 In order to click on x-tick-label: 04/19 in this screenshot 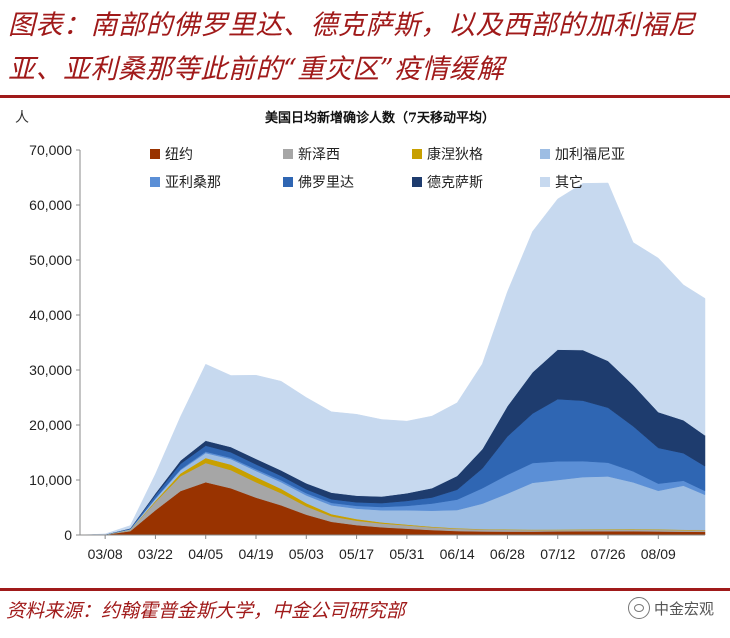, I will do `click(255, 554)`.